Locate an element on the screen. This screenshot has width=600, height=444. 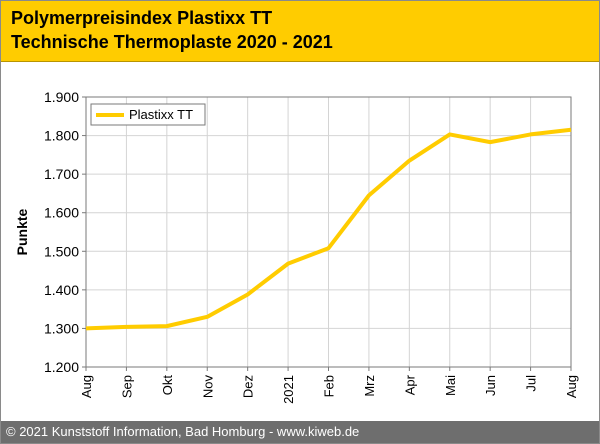
x-tick-label: Okt is located at coordinates (167, 385).